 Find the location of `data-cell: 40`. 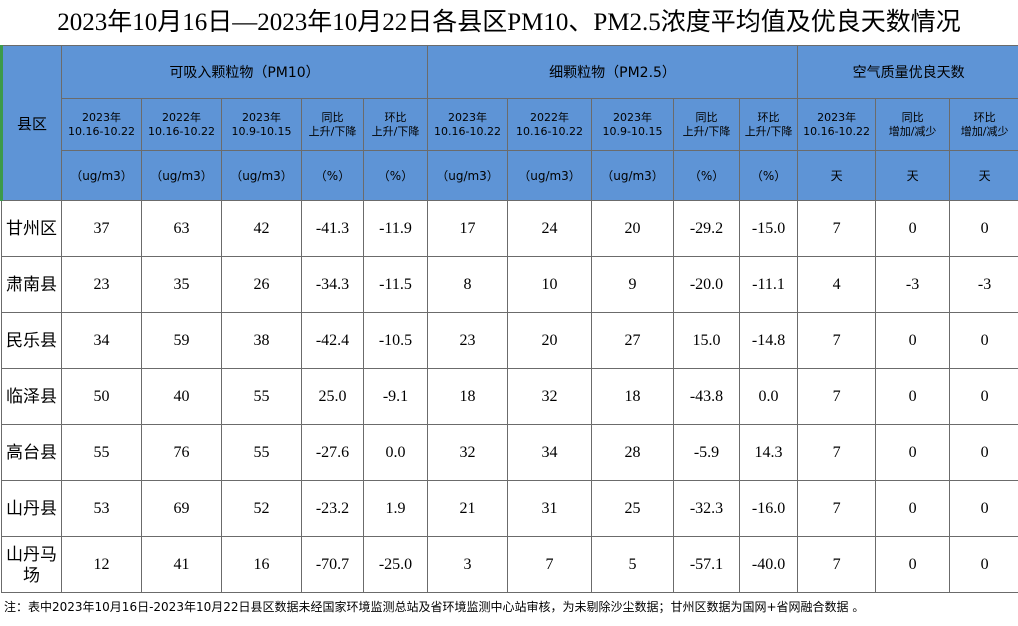

data-cell: 40 is located at coordinates (181, 396).